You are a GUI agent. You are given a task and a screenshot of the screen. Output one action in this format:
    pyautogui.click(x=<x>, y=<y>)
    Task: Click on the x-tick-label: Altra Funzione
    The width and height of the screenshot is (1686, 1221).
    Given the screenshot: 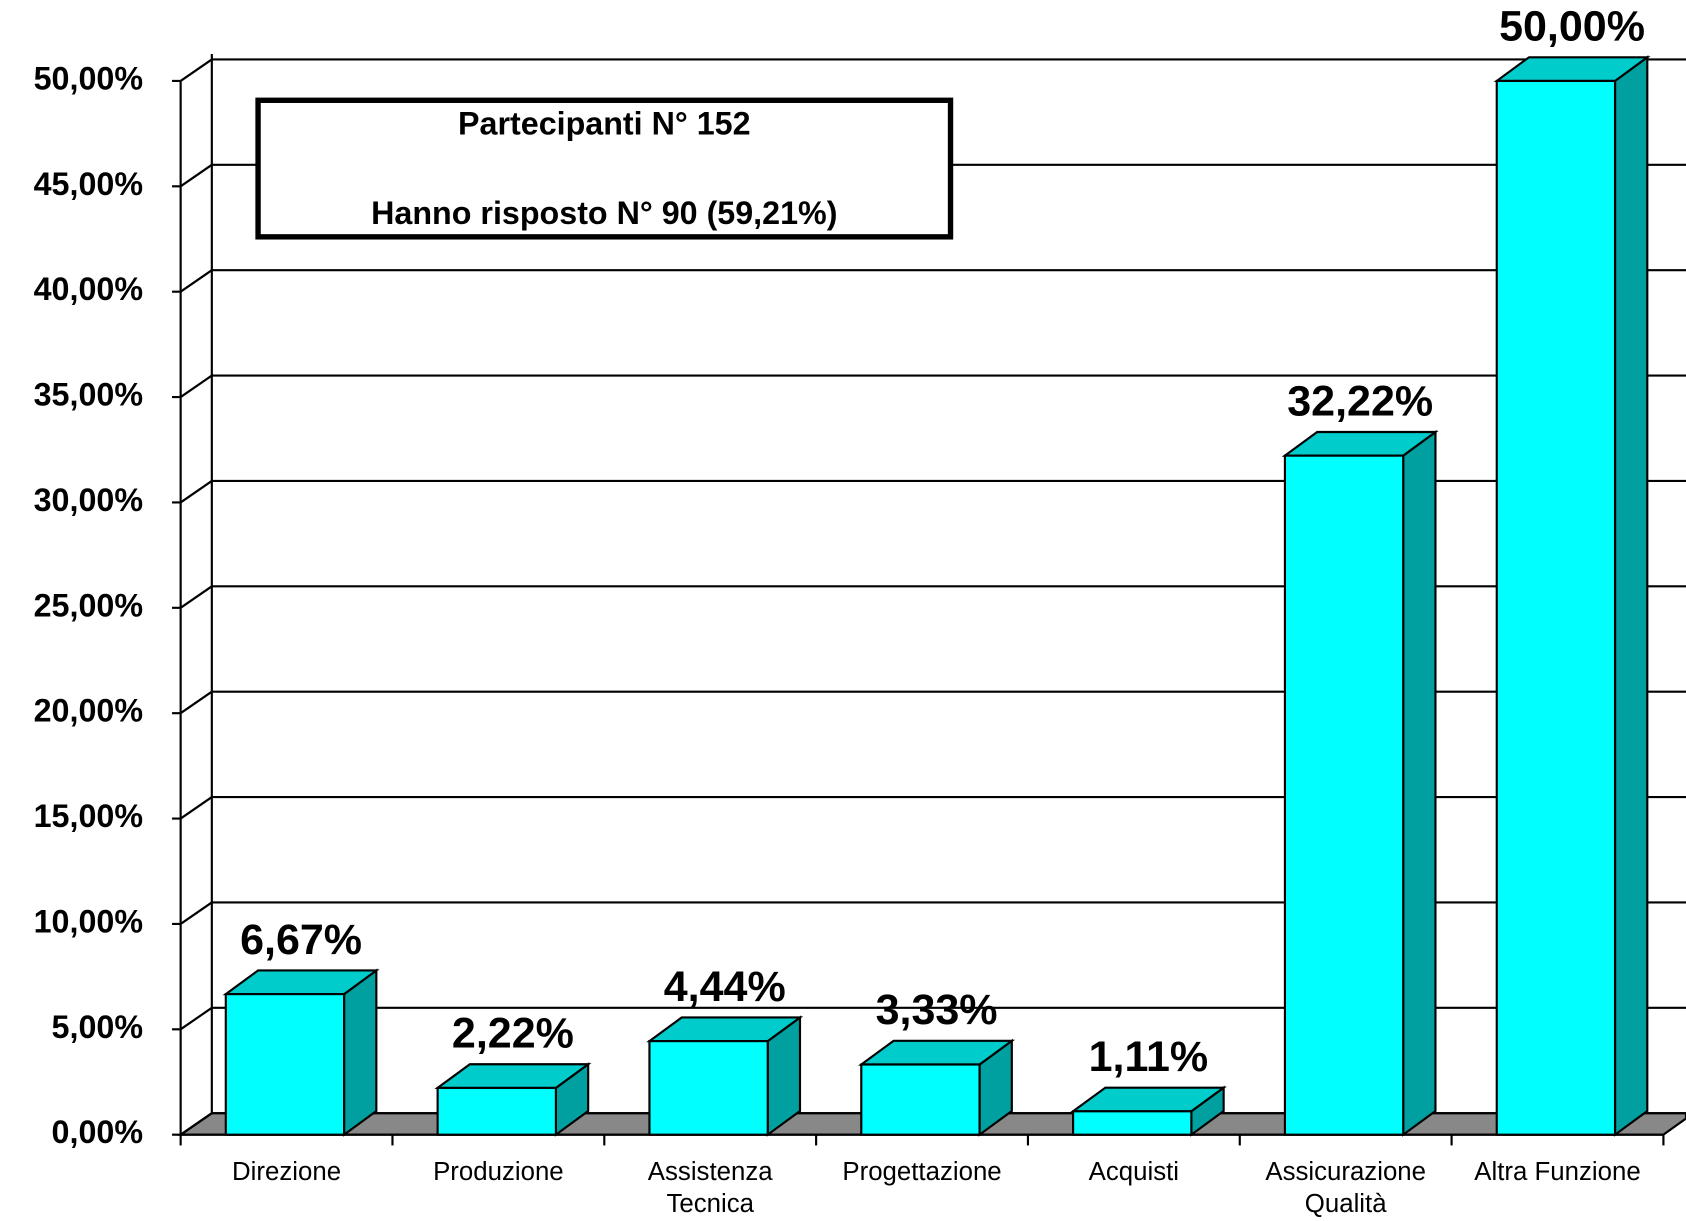 What is the action you would take?
    pyautogui.click(x=1557, y=1172)
    